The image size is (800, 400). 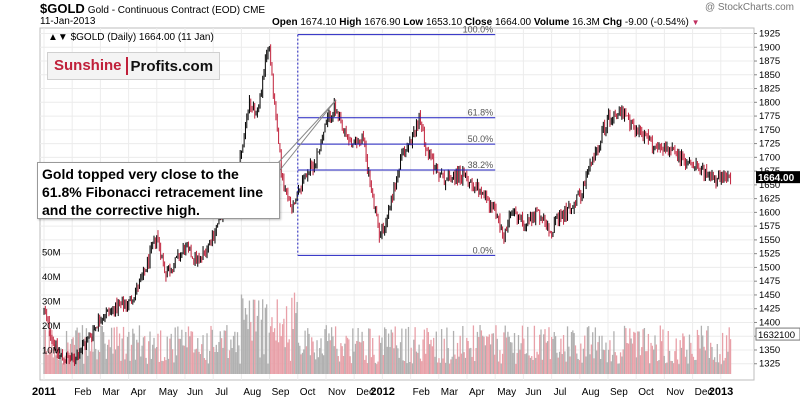 I want to click on price-tick-label: 1575, so click(x=769, y=226).